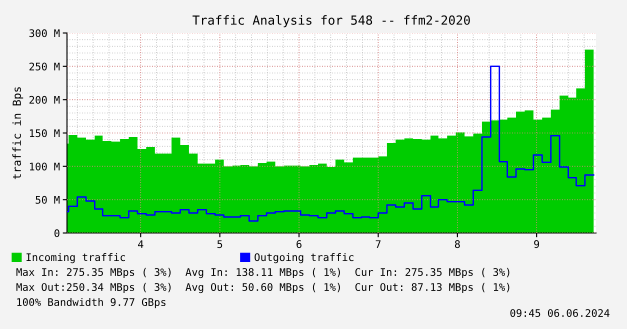  I want to click on text: 09:45 06.06.2024, so click(560, 313).